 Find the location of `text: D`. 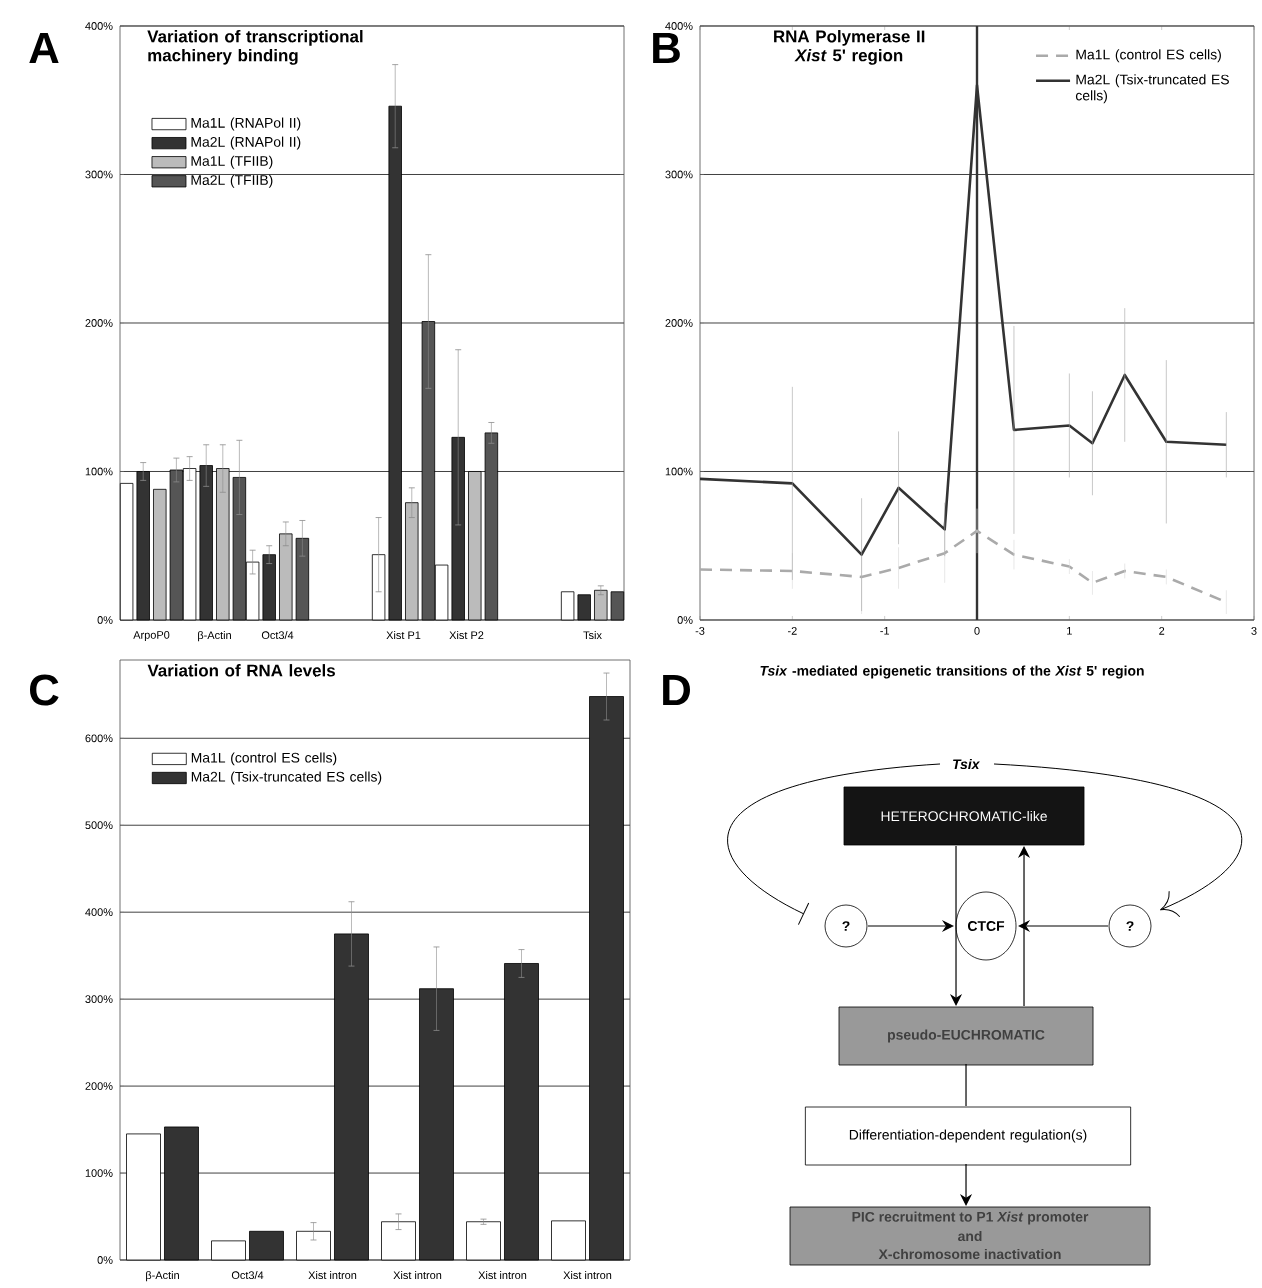

text: D is located at coordinates (676, 690).